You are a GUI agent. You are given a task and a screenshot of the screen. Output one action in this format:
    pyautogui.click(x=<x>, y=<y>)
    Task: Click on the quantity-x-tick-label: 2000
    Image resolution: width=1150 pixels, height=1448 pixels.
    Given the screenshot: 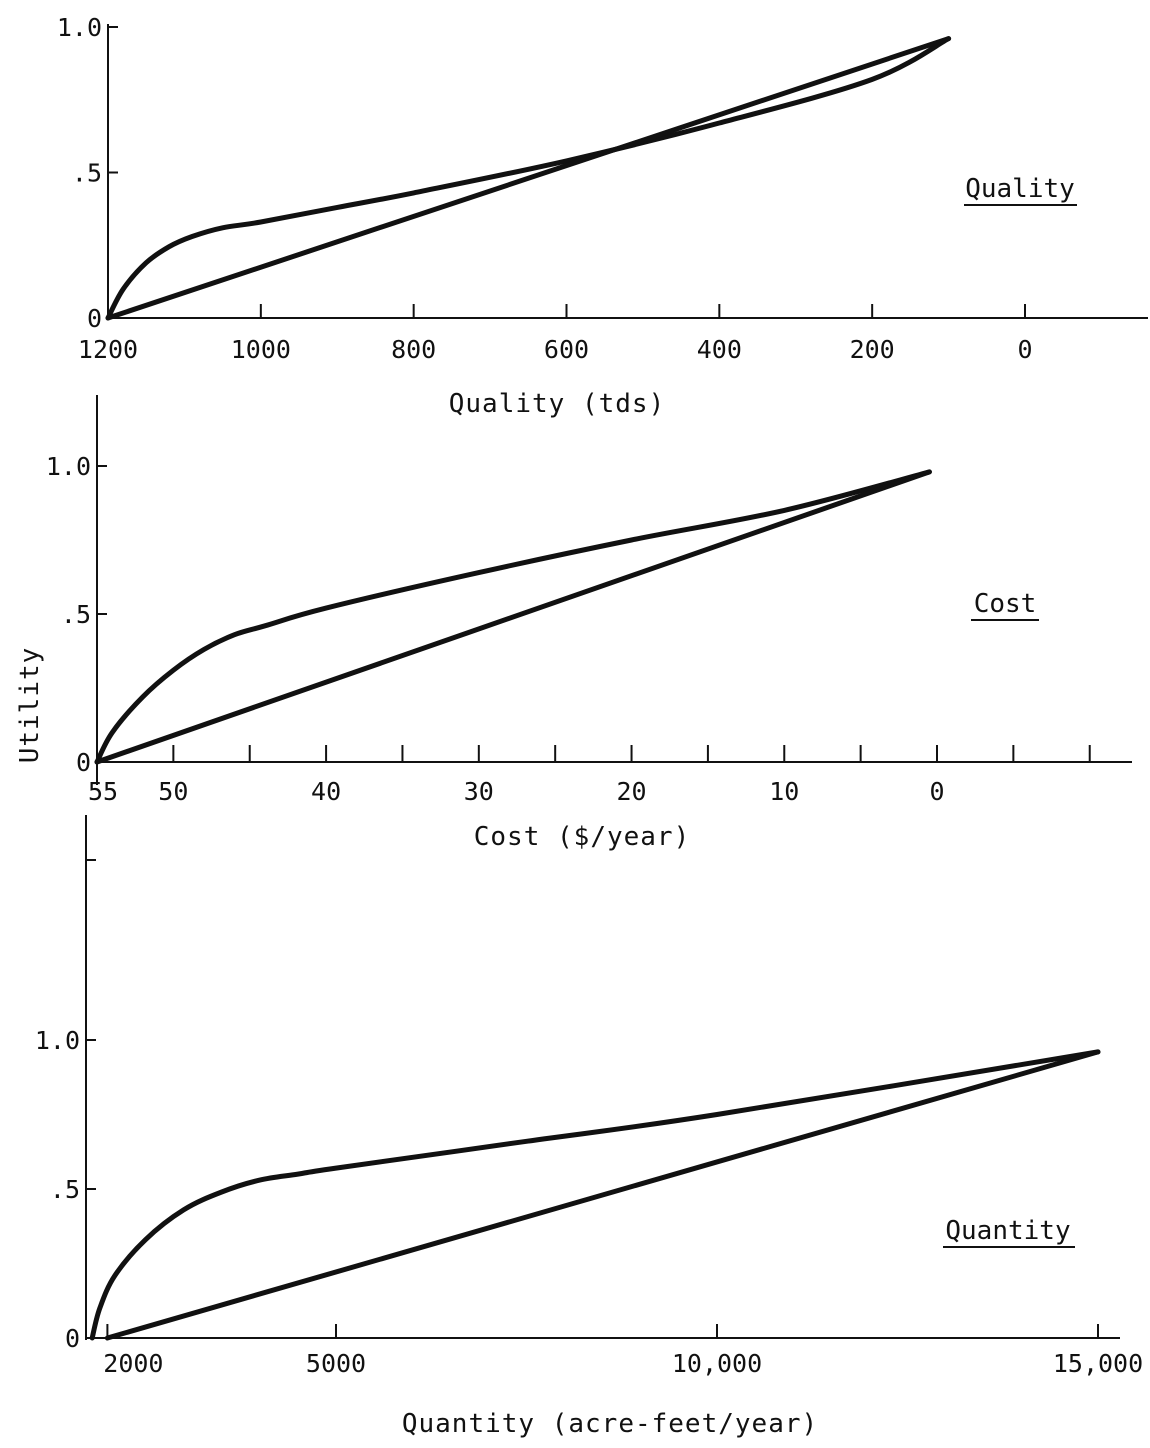 What is the action you would take?
    pyautogui.click(x=133, y=1363)
    